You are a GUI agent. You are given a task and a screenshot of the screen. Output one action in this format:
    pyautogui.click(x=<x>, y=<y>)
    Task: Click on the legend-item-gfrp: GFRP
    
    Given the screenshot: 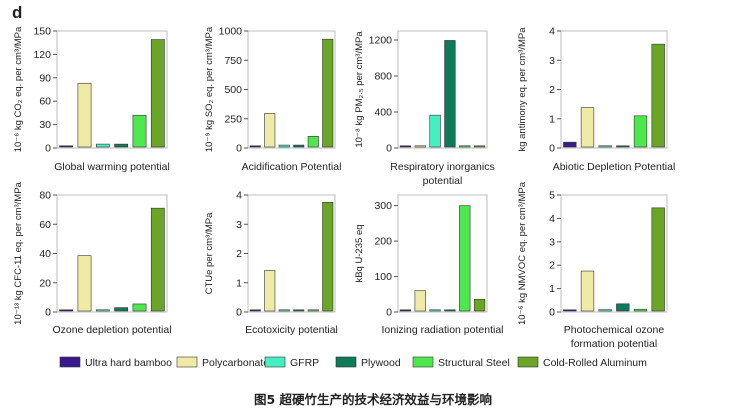 What is the action you would take?
    pyautogui.click(x=291, y=362)
    